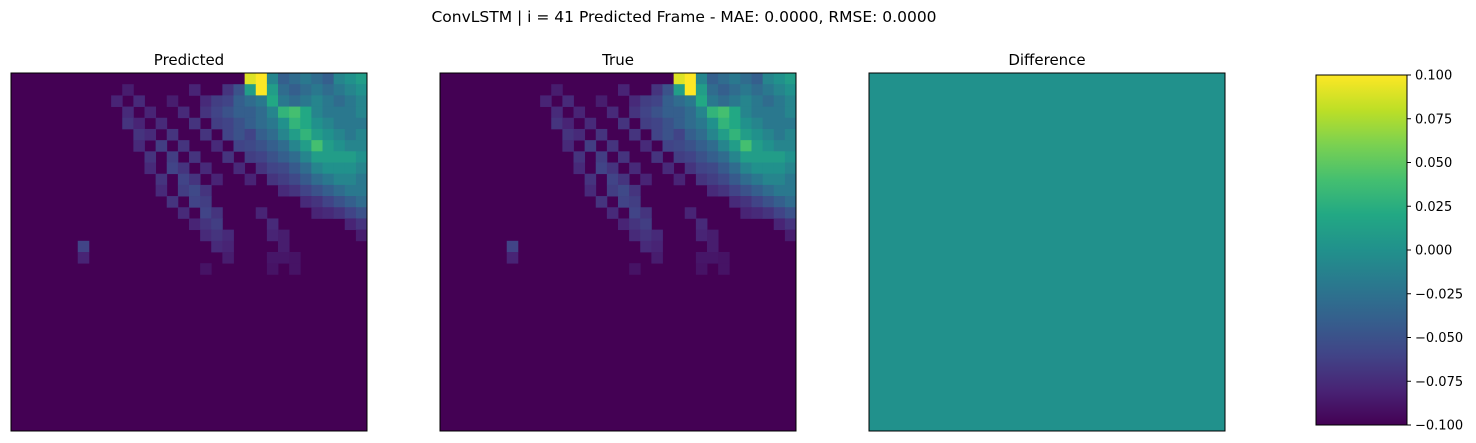  I want to click on colorbar-tick-label: −0.100, so click(1439, 426).